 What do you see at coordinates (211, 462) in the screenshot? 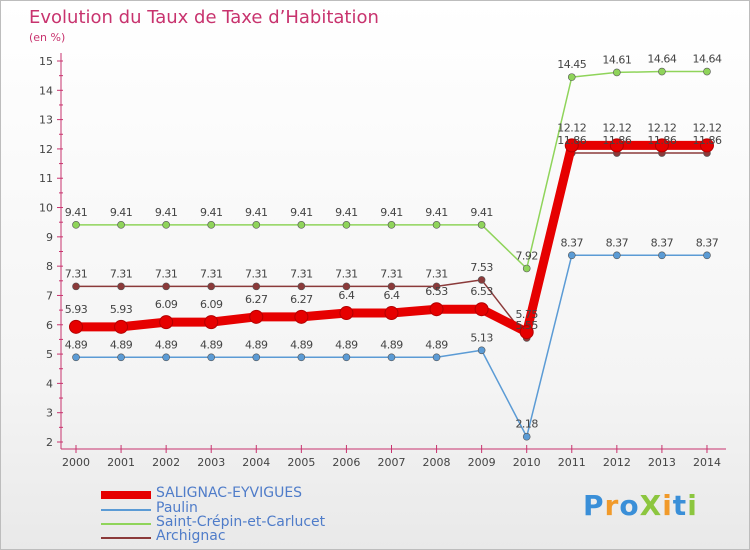
I see `x-tick-label: 2003` at bounding box center [211, 462].